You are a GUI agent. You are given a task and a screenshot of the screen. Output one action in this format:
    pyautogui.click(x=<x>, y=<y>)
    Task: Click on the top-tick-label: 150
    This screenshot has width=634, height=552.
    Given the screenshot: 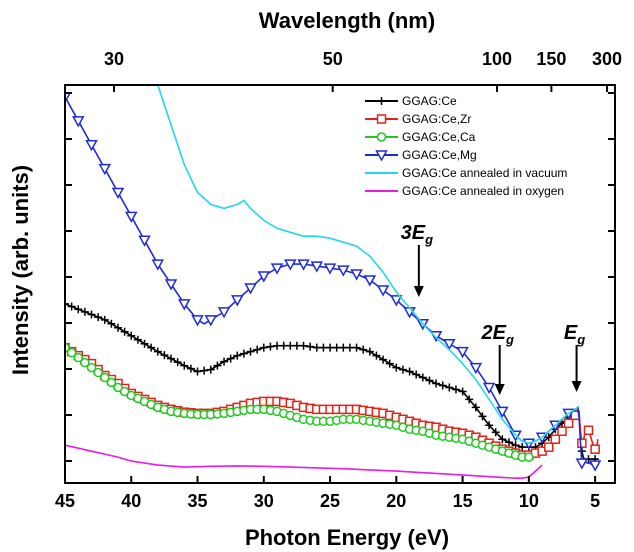 What is the action you would take?
    pyautogui.click(x=551, y=59)
    